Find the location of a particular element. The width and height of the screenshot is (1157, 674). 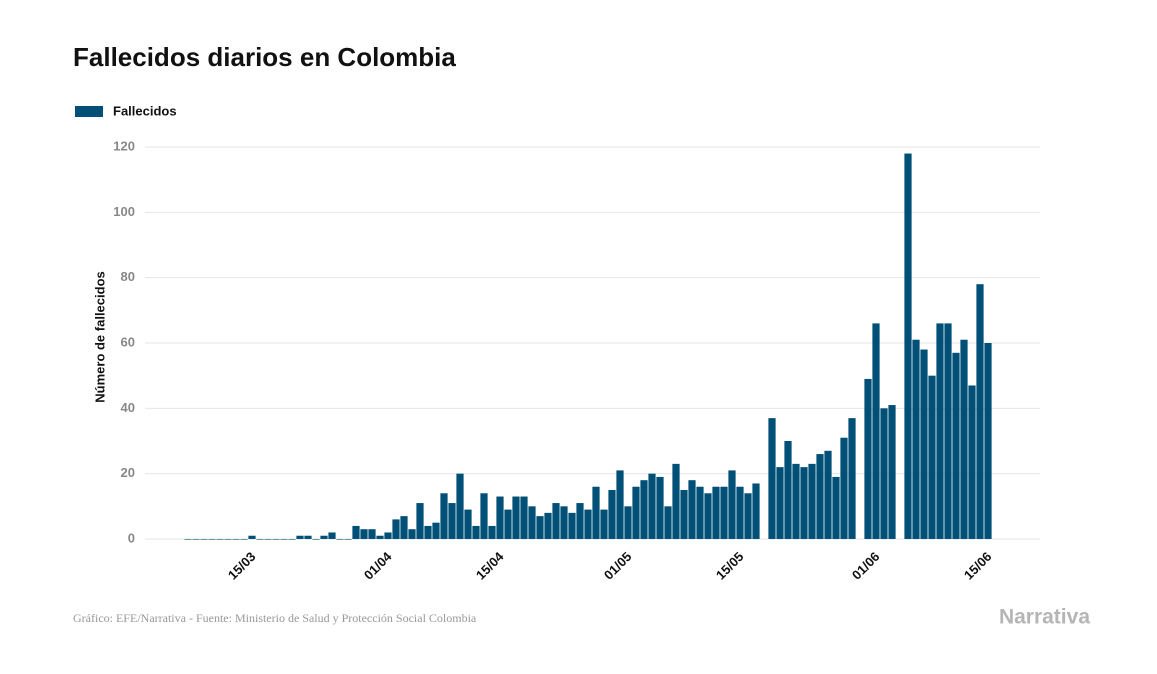

y-tick-label: 0 is located at coordinates (131, 537).